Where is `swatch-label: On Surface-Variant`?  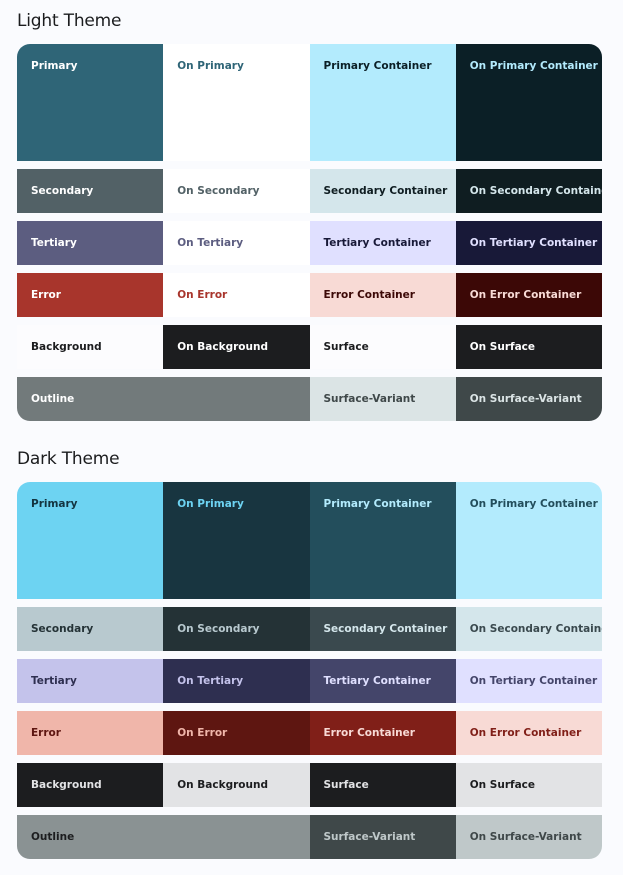
swatch-label: On Surface-Variant is located at coordinates (525, 399).